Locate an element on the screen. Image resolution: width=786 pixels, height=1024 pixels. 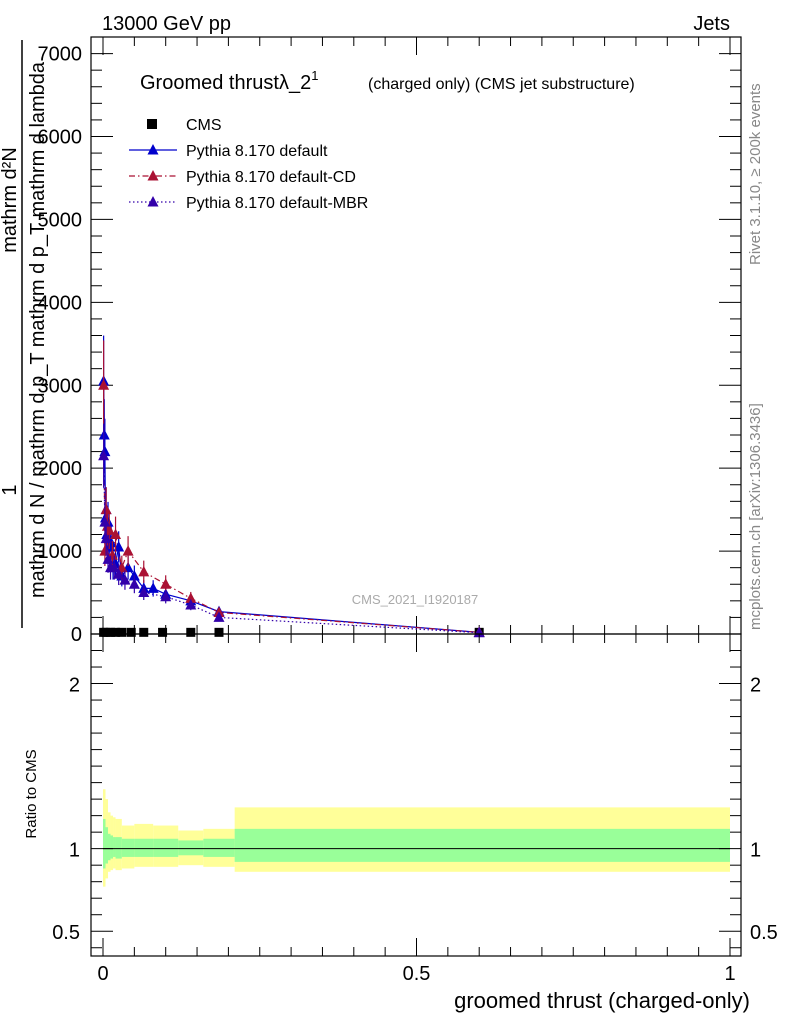
chart-title-main: Groomed thrustλ_2 is located at coordinates (225, 83).